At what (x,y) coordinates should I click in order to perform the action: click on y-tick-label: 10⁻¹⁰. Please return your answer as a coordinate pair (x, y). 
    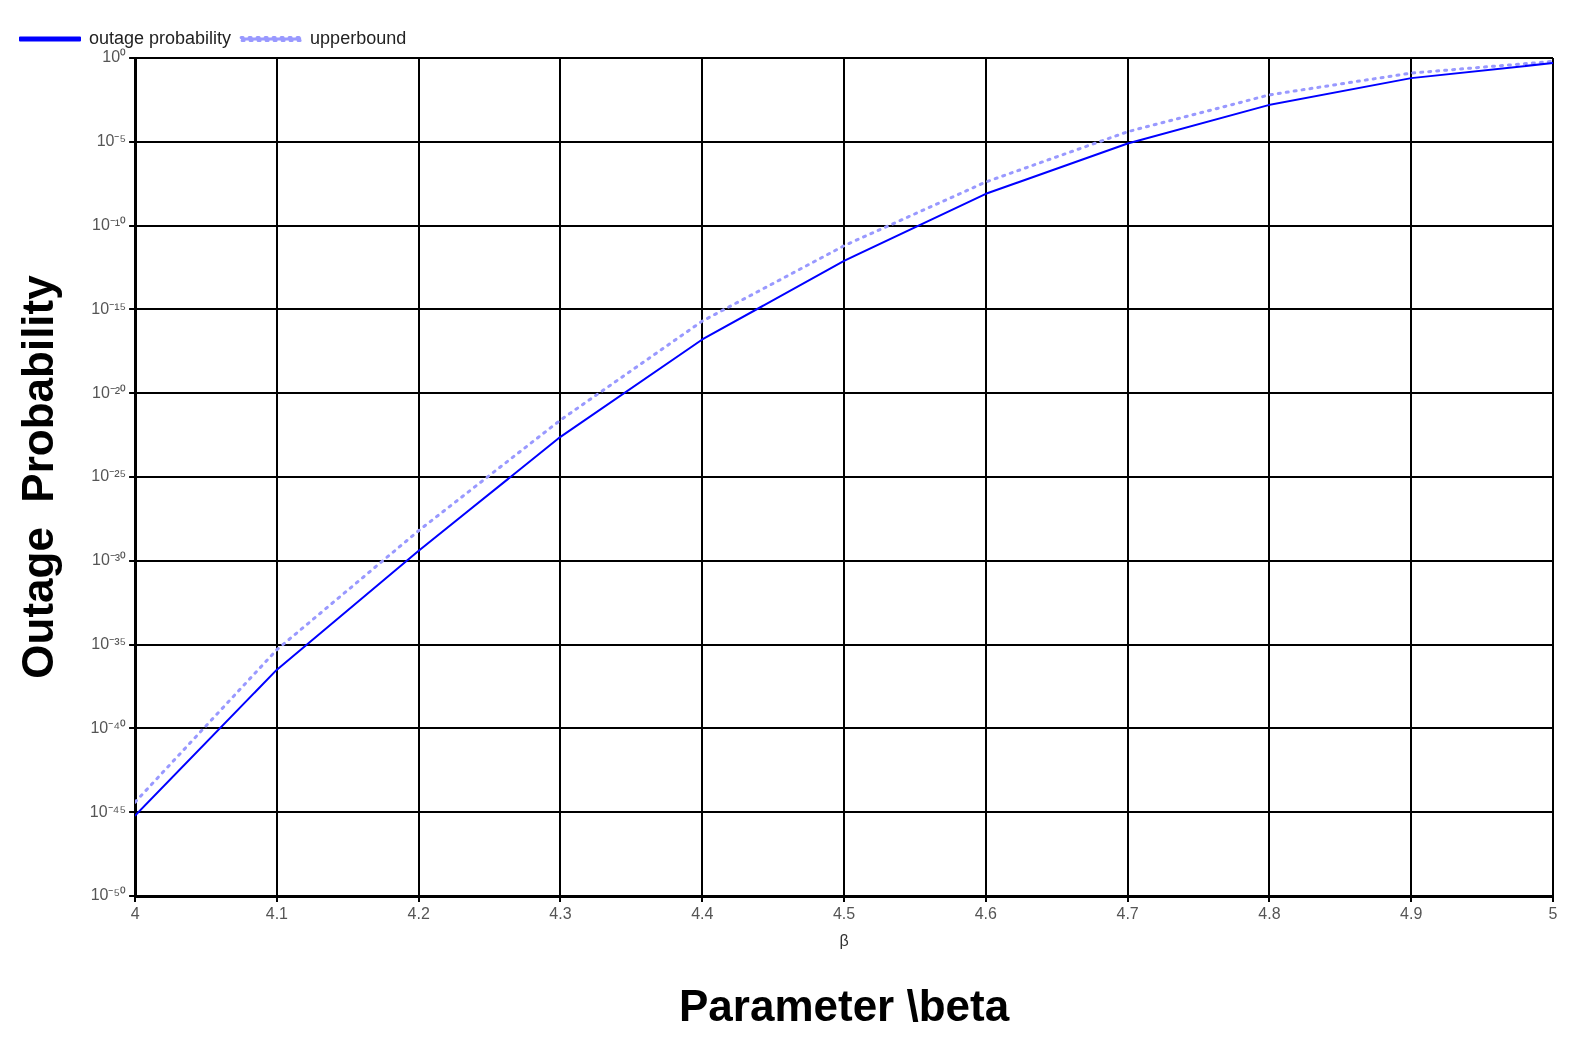
    Looking at the image, I should click on (109, 225).